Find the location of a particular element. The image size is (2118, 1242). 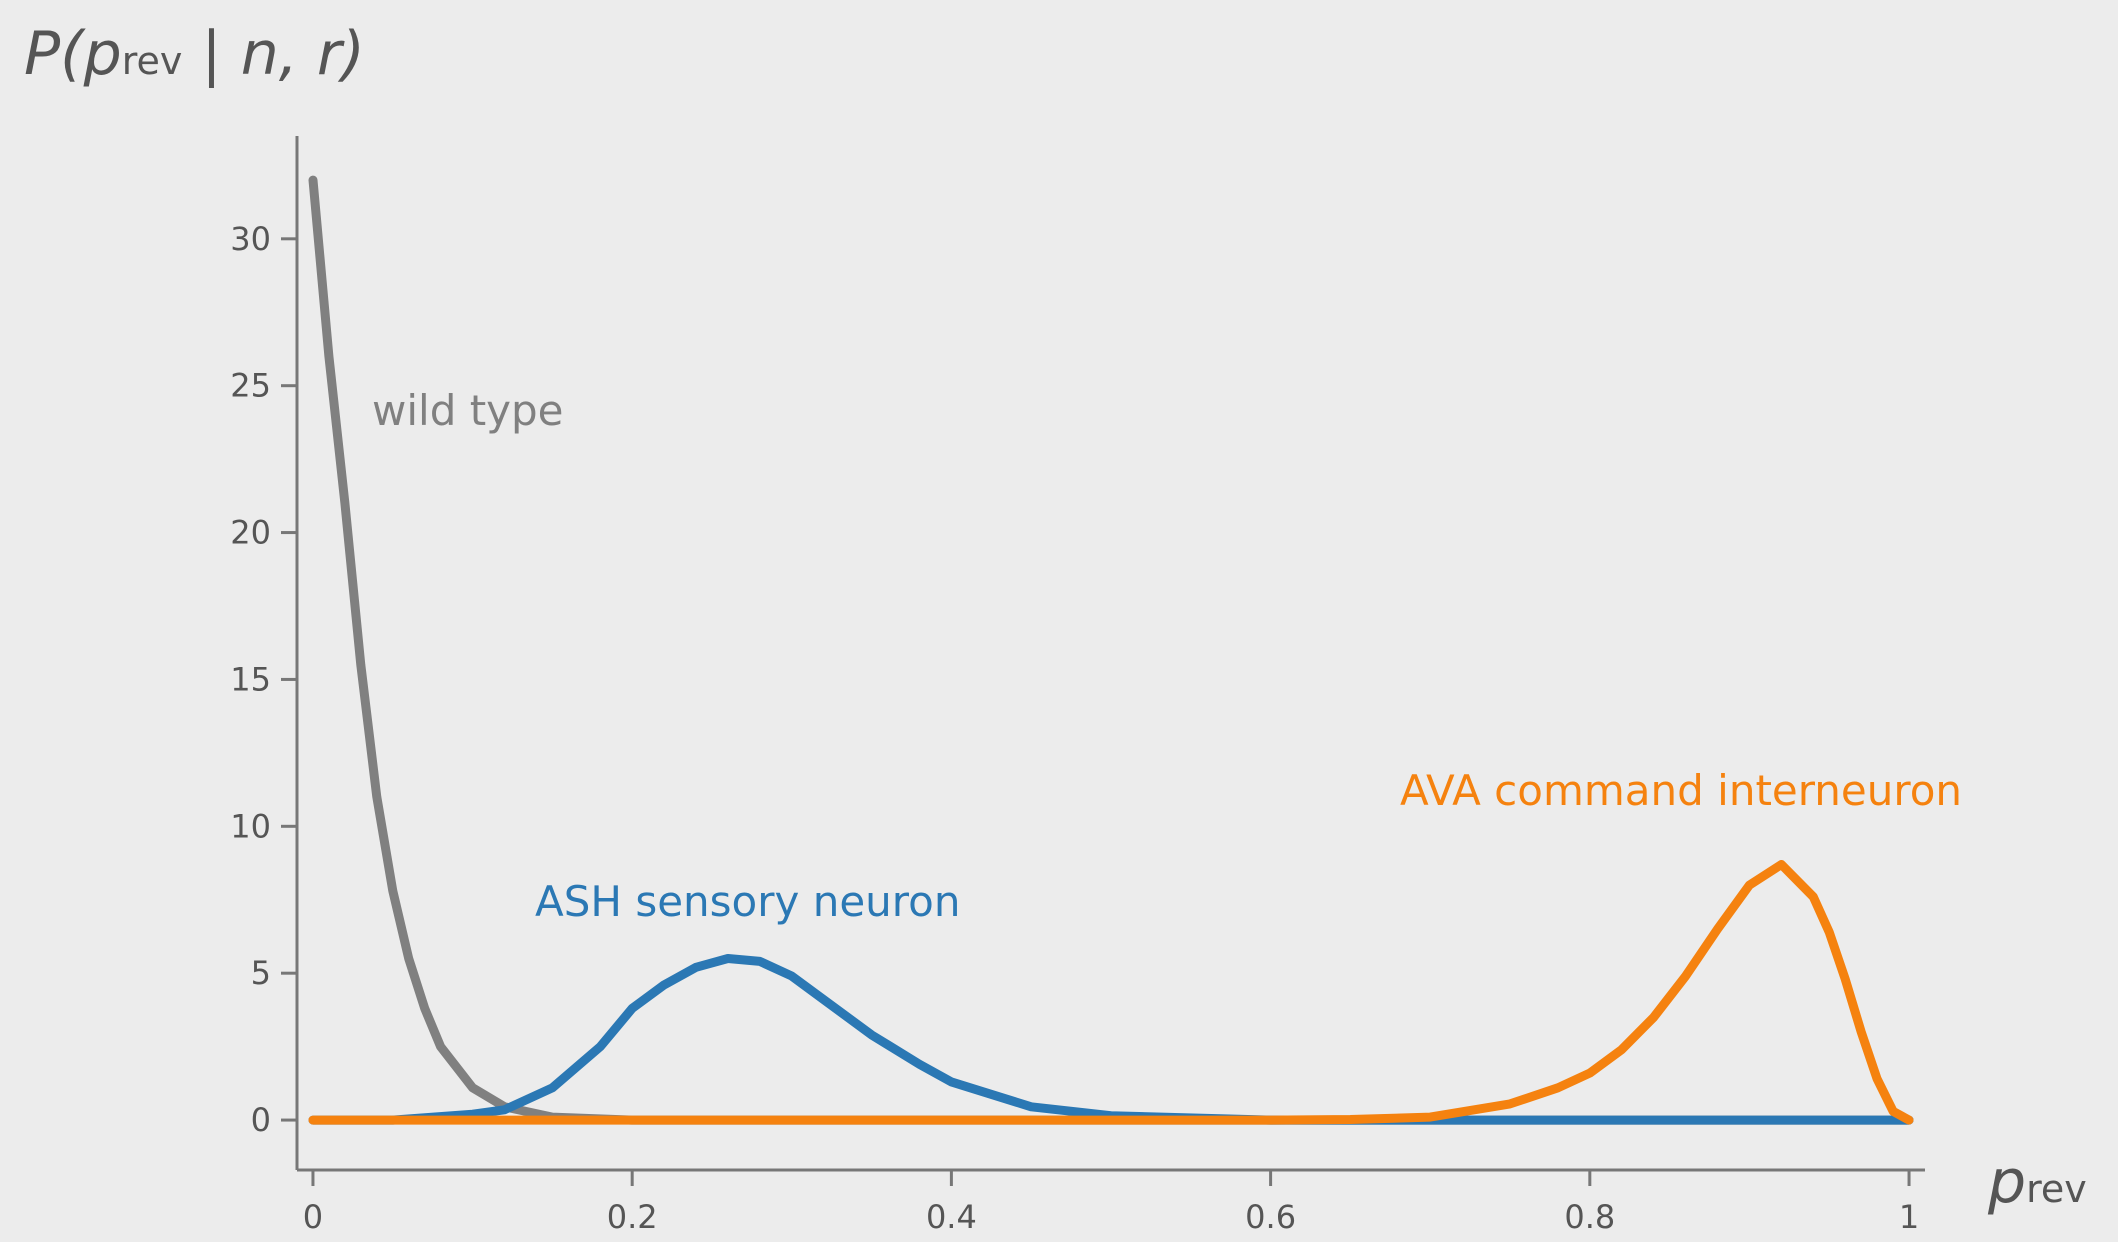

y-title-subscript: rev is located at coordinates (152, 61).